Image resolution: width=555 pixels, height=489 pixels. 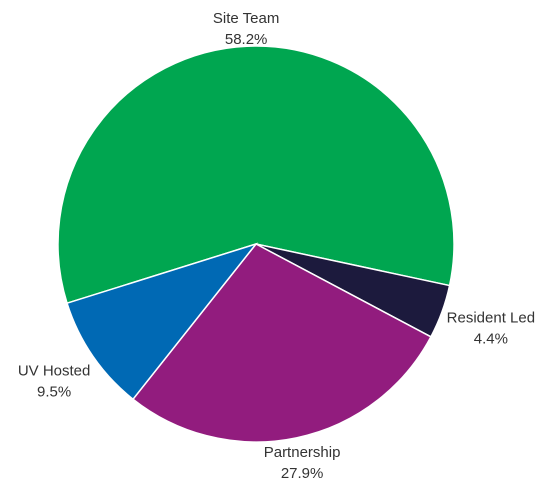 What do you see at coordinates (246, 39) in the screenshot?
I see `slice-value: 58.2%` at bounding box center [246, 39].